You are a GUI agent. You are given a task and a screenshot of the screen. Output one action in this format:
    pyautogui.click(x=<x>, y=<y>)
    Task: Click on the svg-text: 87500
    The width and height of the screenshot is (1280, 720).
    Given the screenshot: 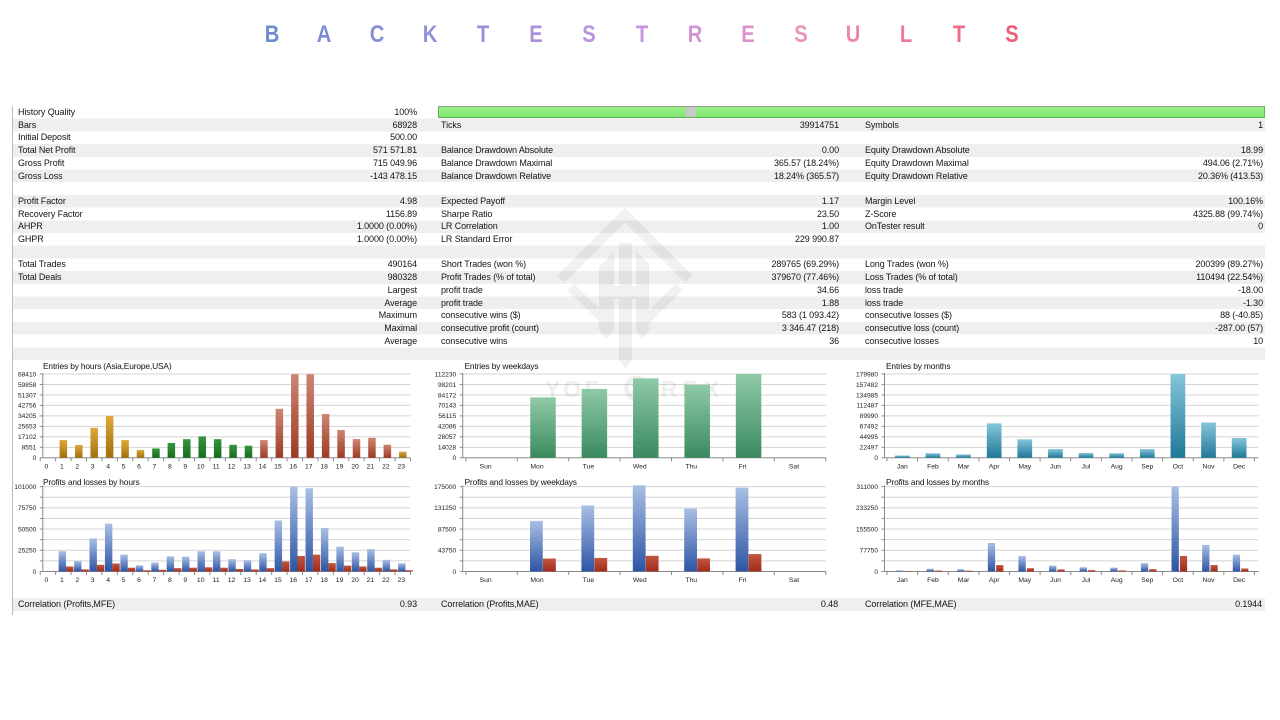 What is the action you would take?
    pyautogui.click(x=447, y=529)
    